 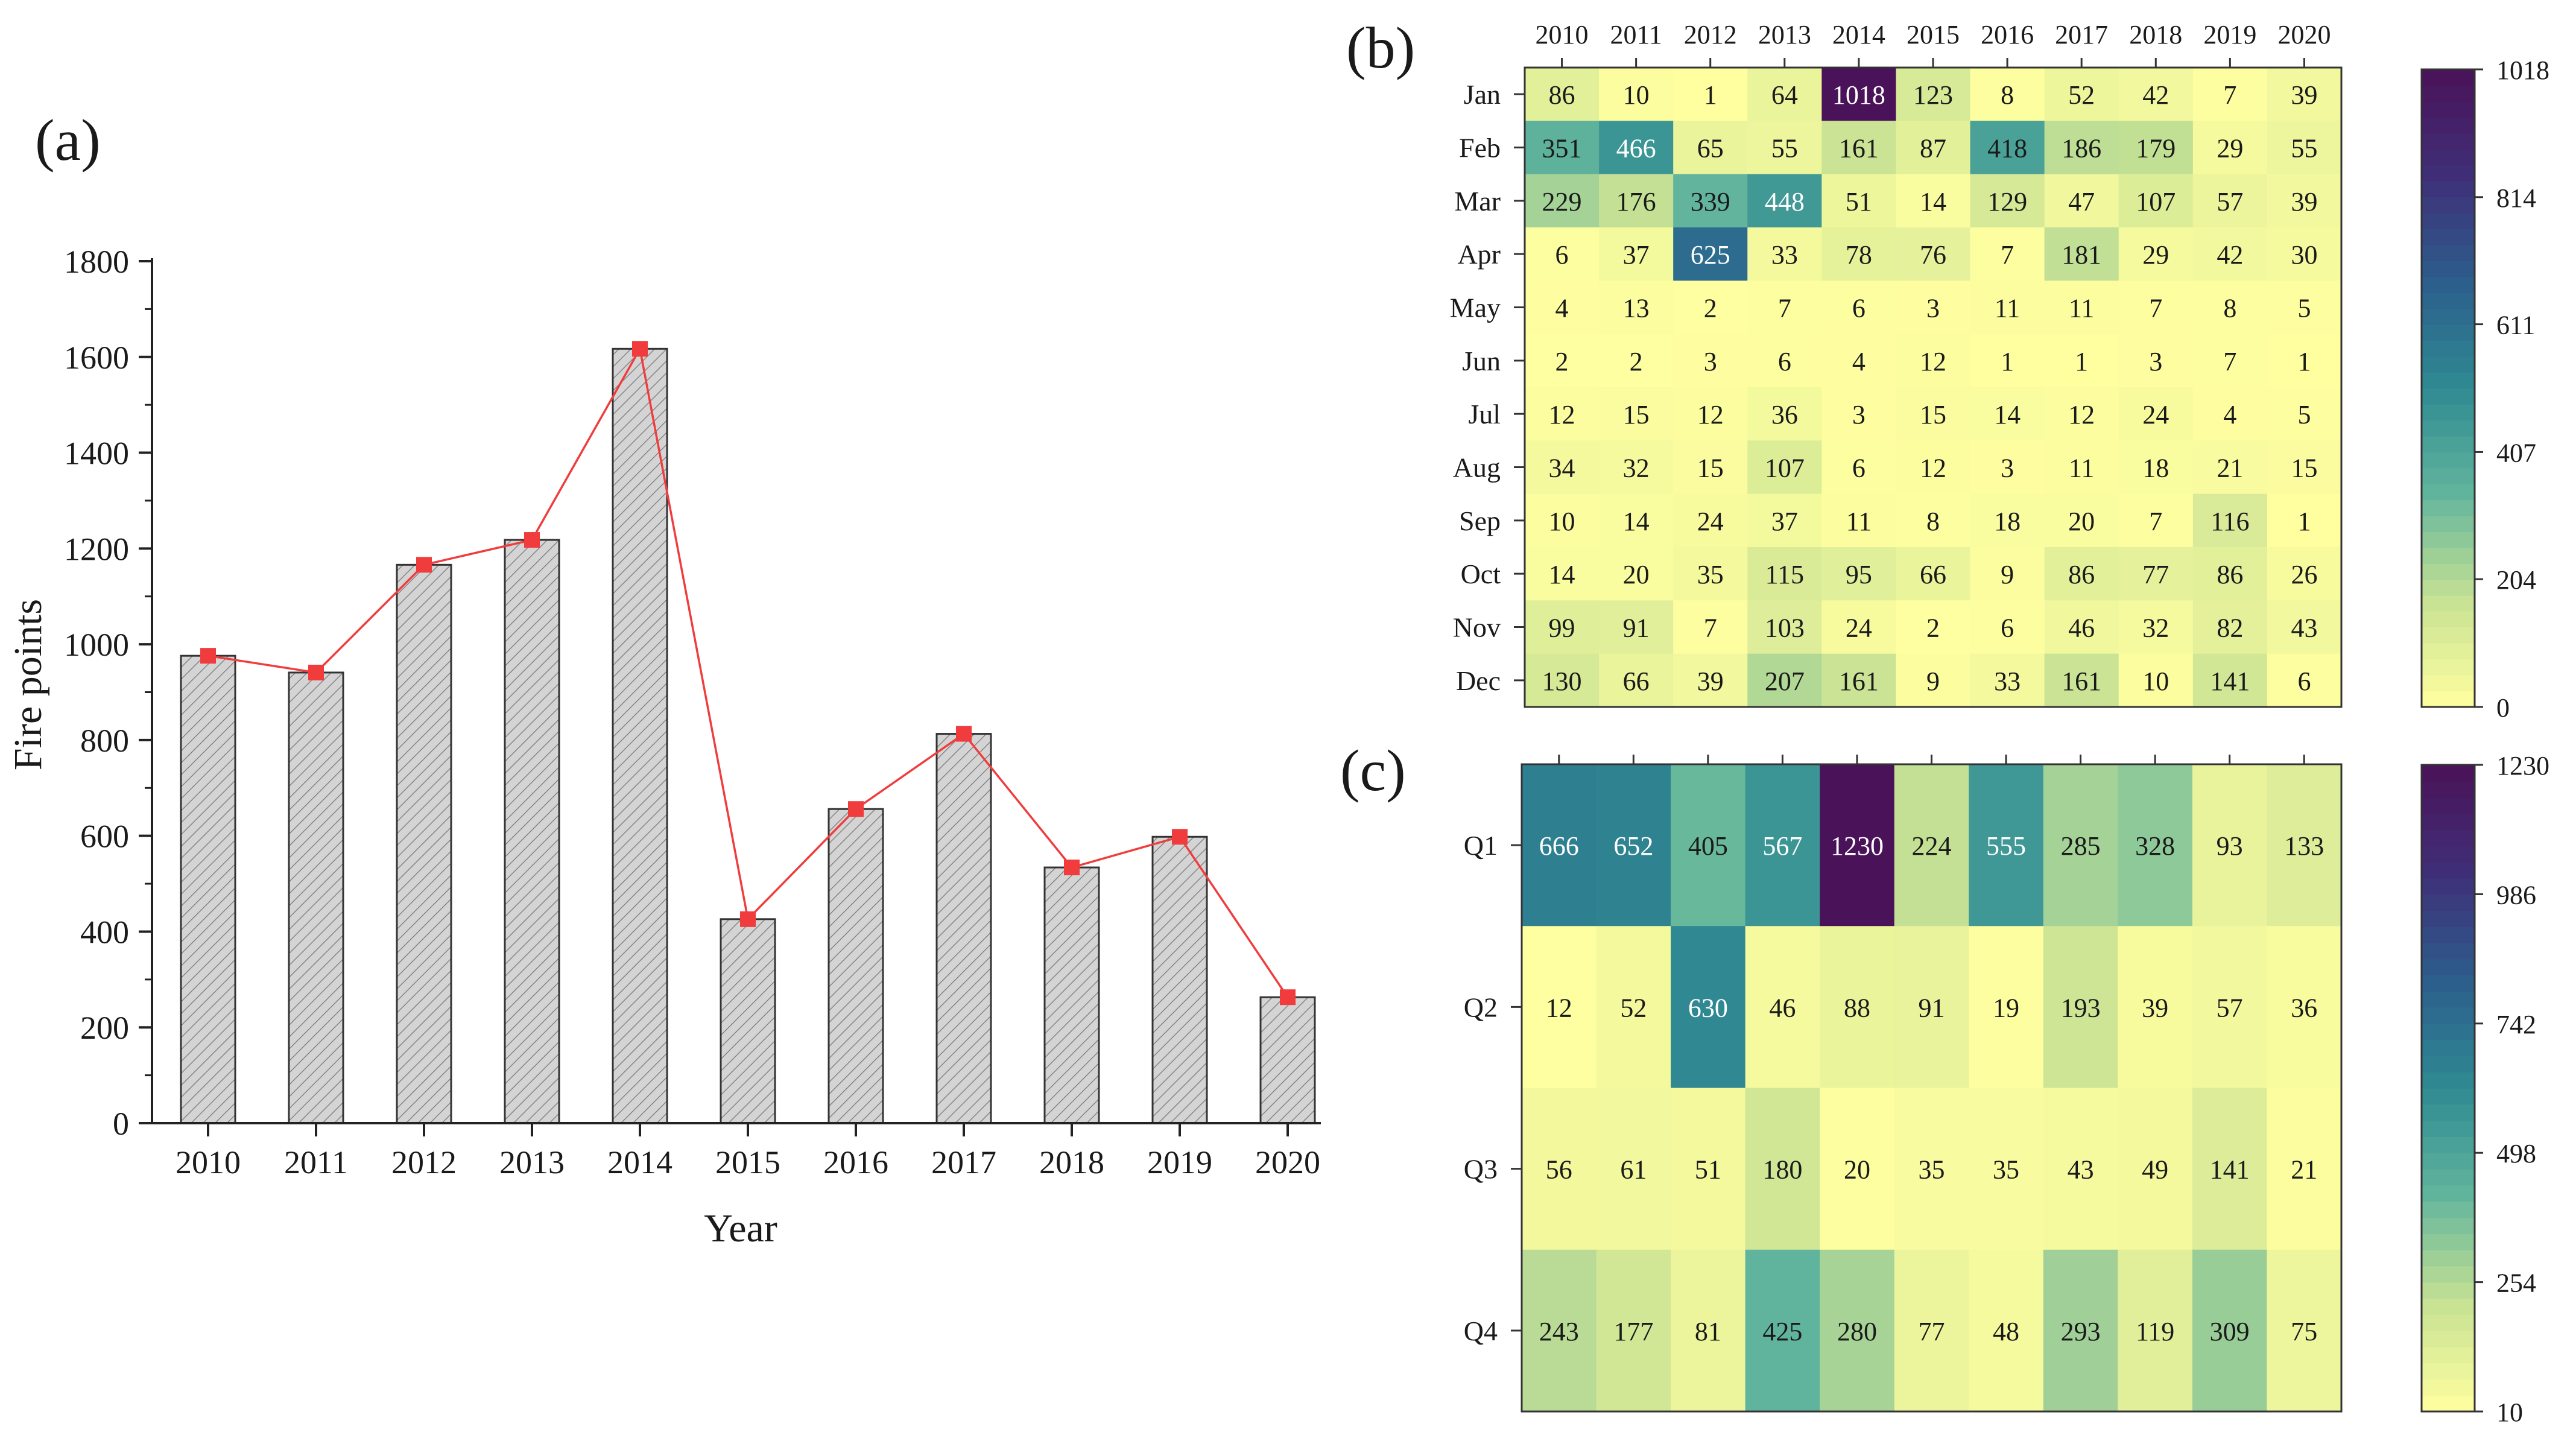 I want to click on cell-Q1-2019, so click(x=2230, y=845).